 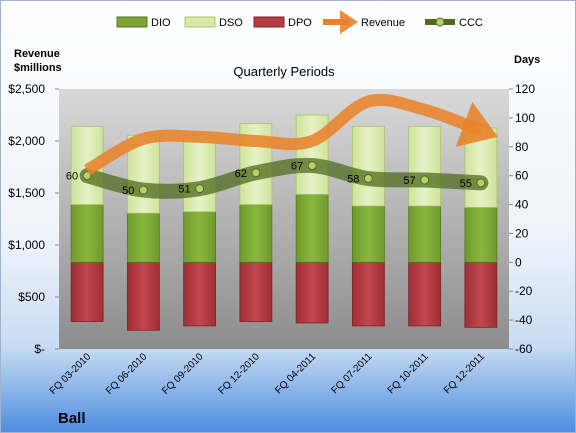 I want to click on left-axis: $- $500 $1,000 $1,500 $2,000 $2,500, so click(x=33, y=219).